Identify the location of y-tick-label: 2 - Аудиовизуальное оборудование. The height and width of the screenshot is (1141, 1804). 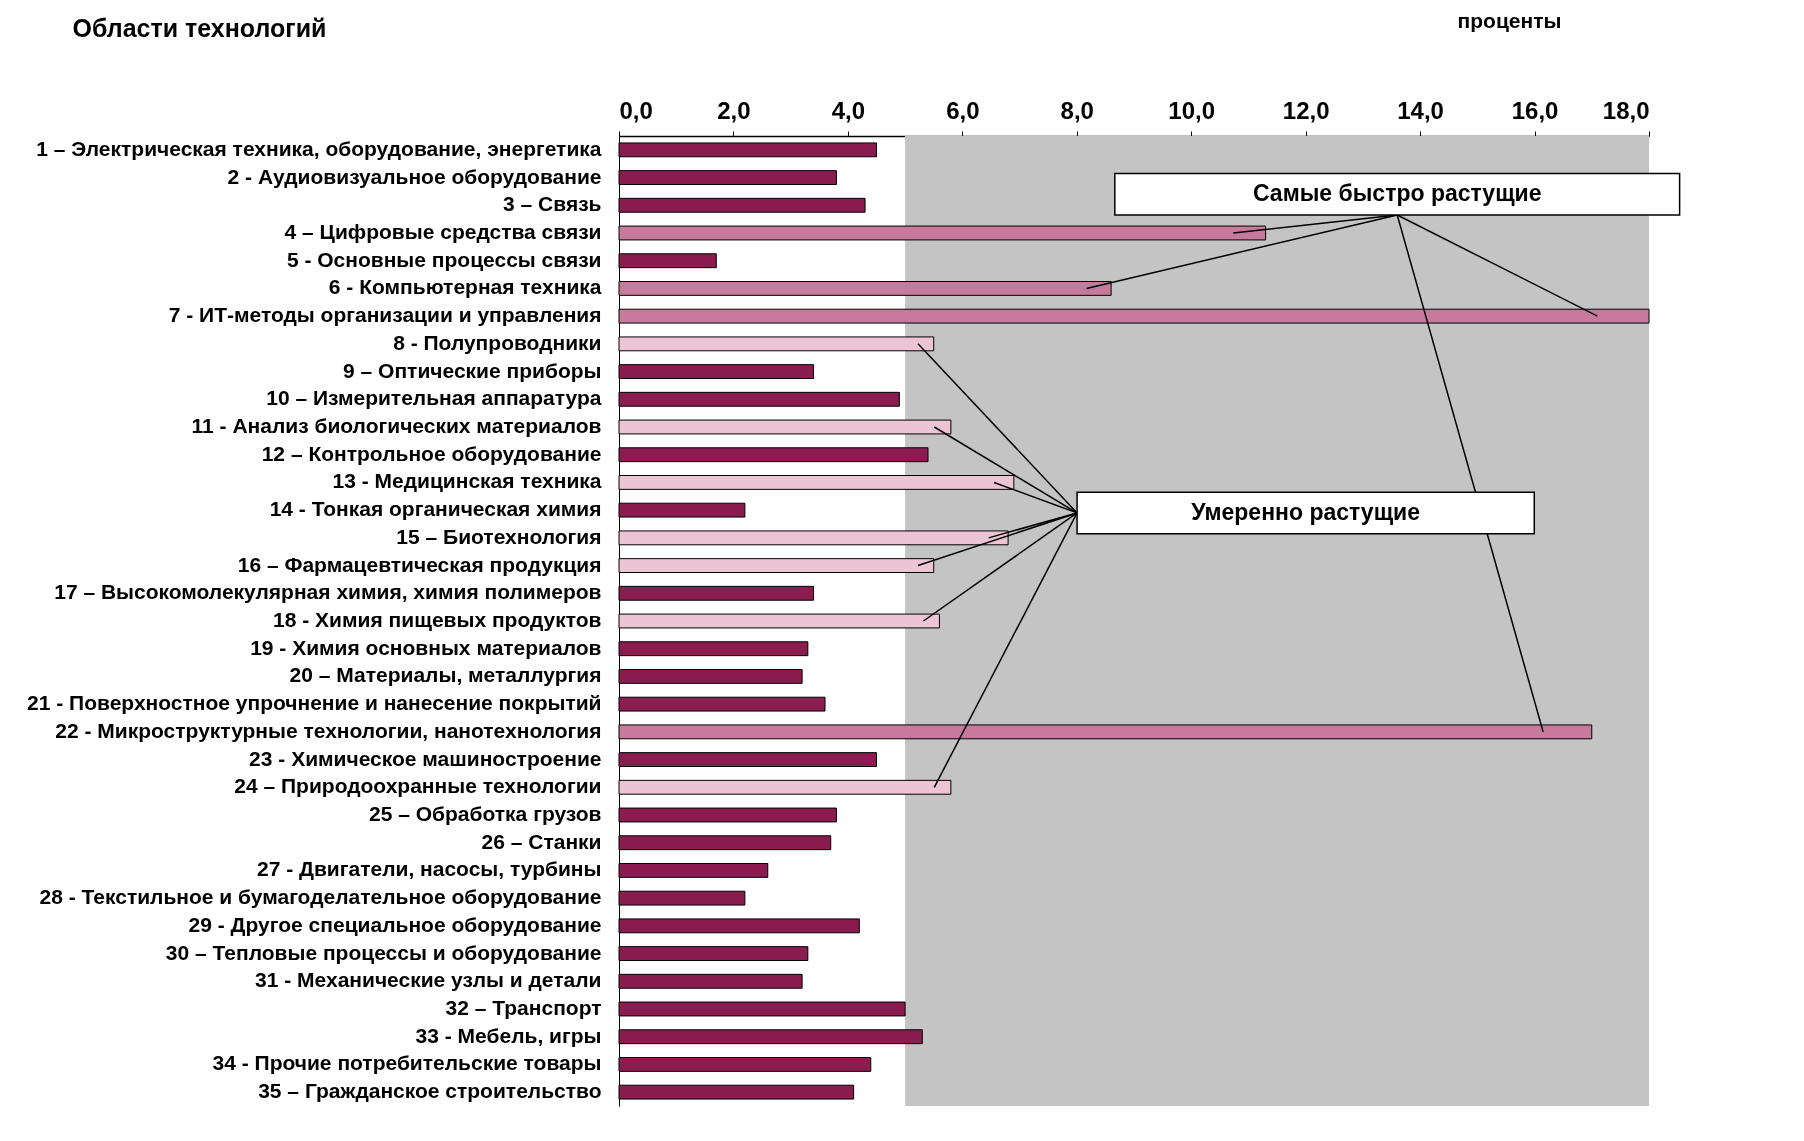
(414, 176).